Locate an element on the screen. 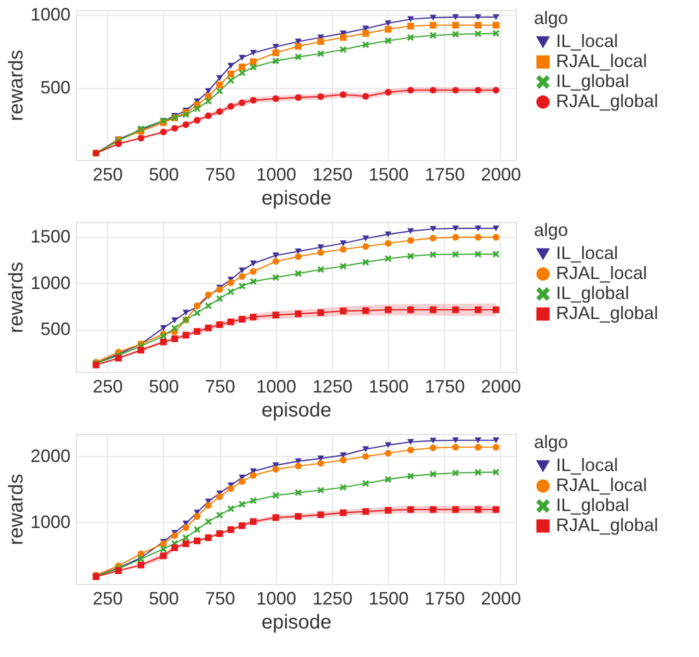 This screenshot has height=657, width=699. x-axis-title: episode is located at coordinates (296, 623).